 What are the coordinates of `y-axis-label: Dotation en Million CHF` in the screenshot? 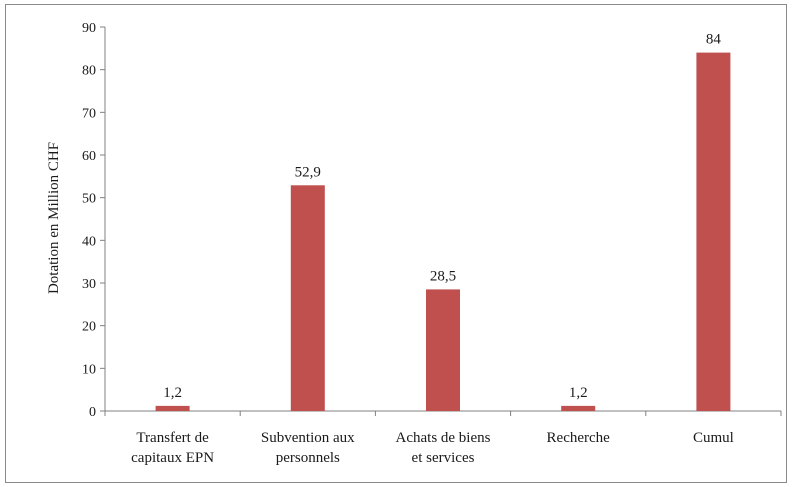 It's located at (54, 218).